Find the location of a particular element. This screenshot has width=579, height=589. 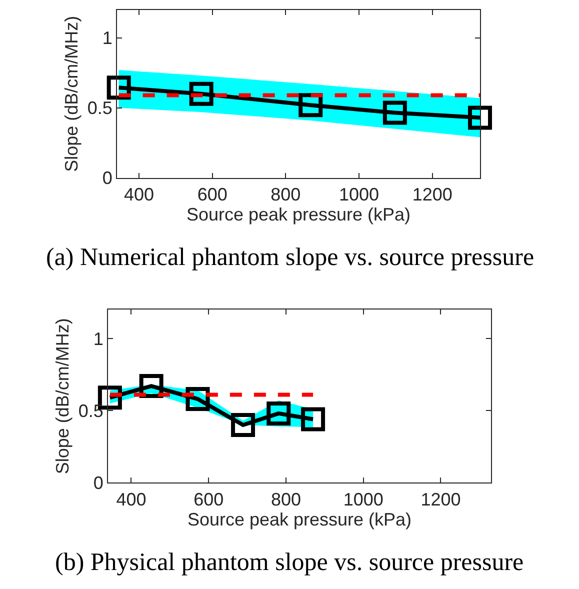

text: (b) Physical phantom slope vs. source pressure is located at coordinates (289, 562).